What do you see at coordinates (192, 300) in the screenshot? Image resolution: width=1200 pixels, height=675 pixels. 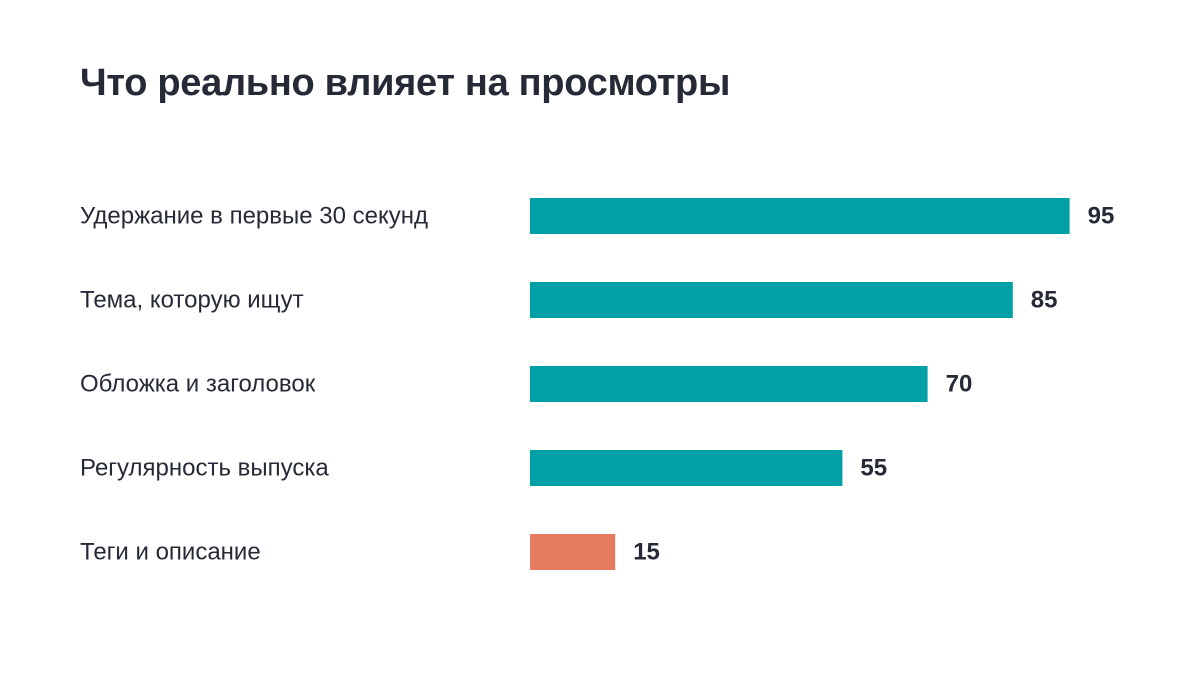 I see `category-label: Тема, которую ищут` at bounding box center [192, 300].